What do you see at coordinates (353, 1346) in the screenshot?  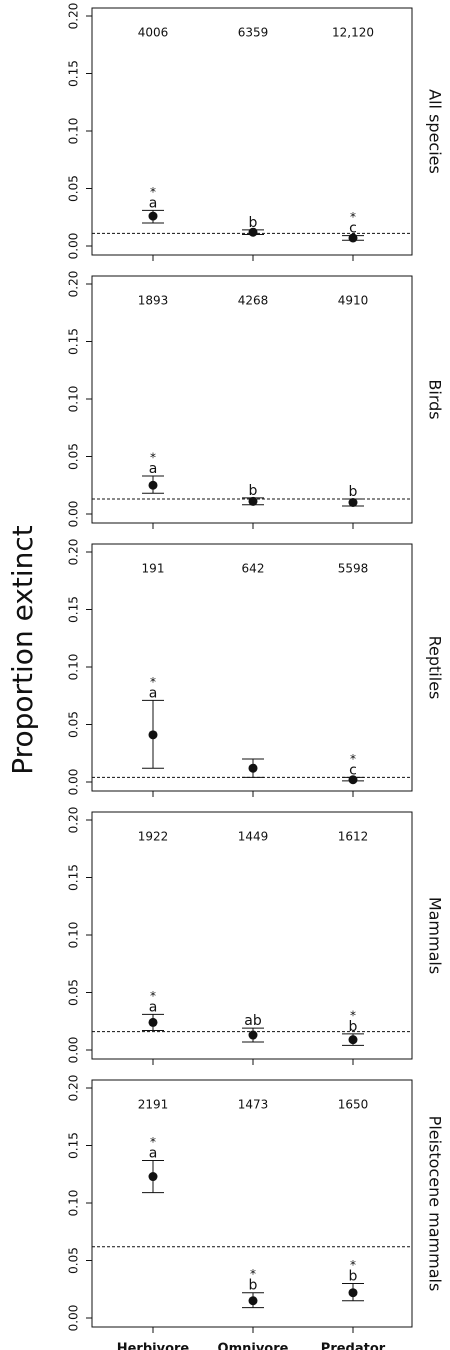 I see `x-tick-label: Predator` at bounding box center [353, 1346].